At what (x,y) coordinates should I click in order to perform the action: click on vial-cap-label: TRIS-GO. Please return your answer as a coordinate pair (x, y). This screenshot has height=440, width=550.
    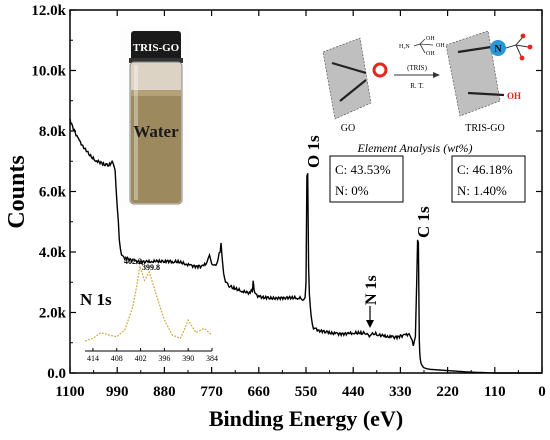
    Looking at the image, I should click on (156, 48).